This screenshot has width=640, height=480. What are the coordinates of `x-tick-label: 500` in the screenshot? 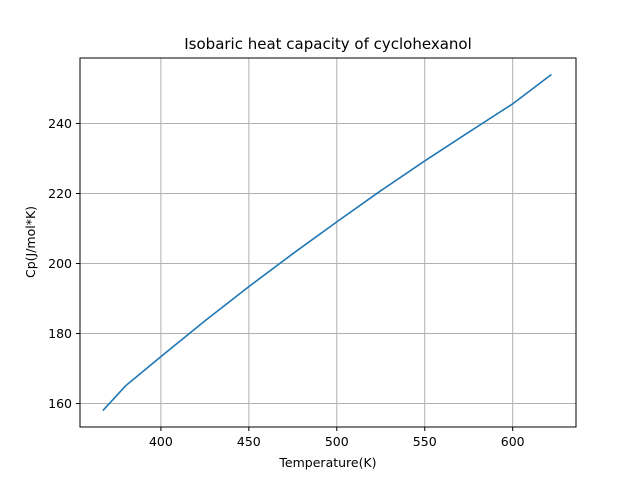 It's located at (337, 441).